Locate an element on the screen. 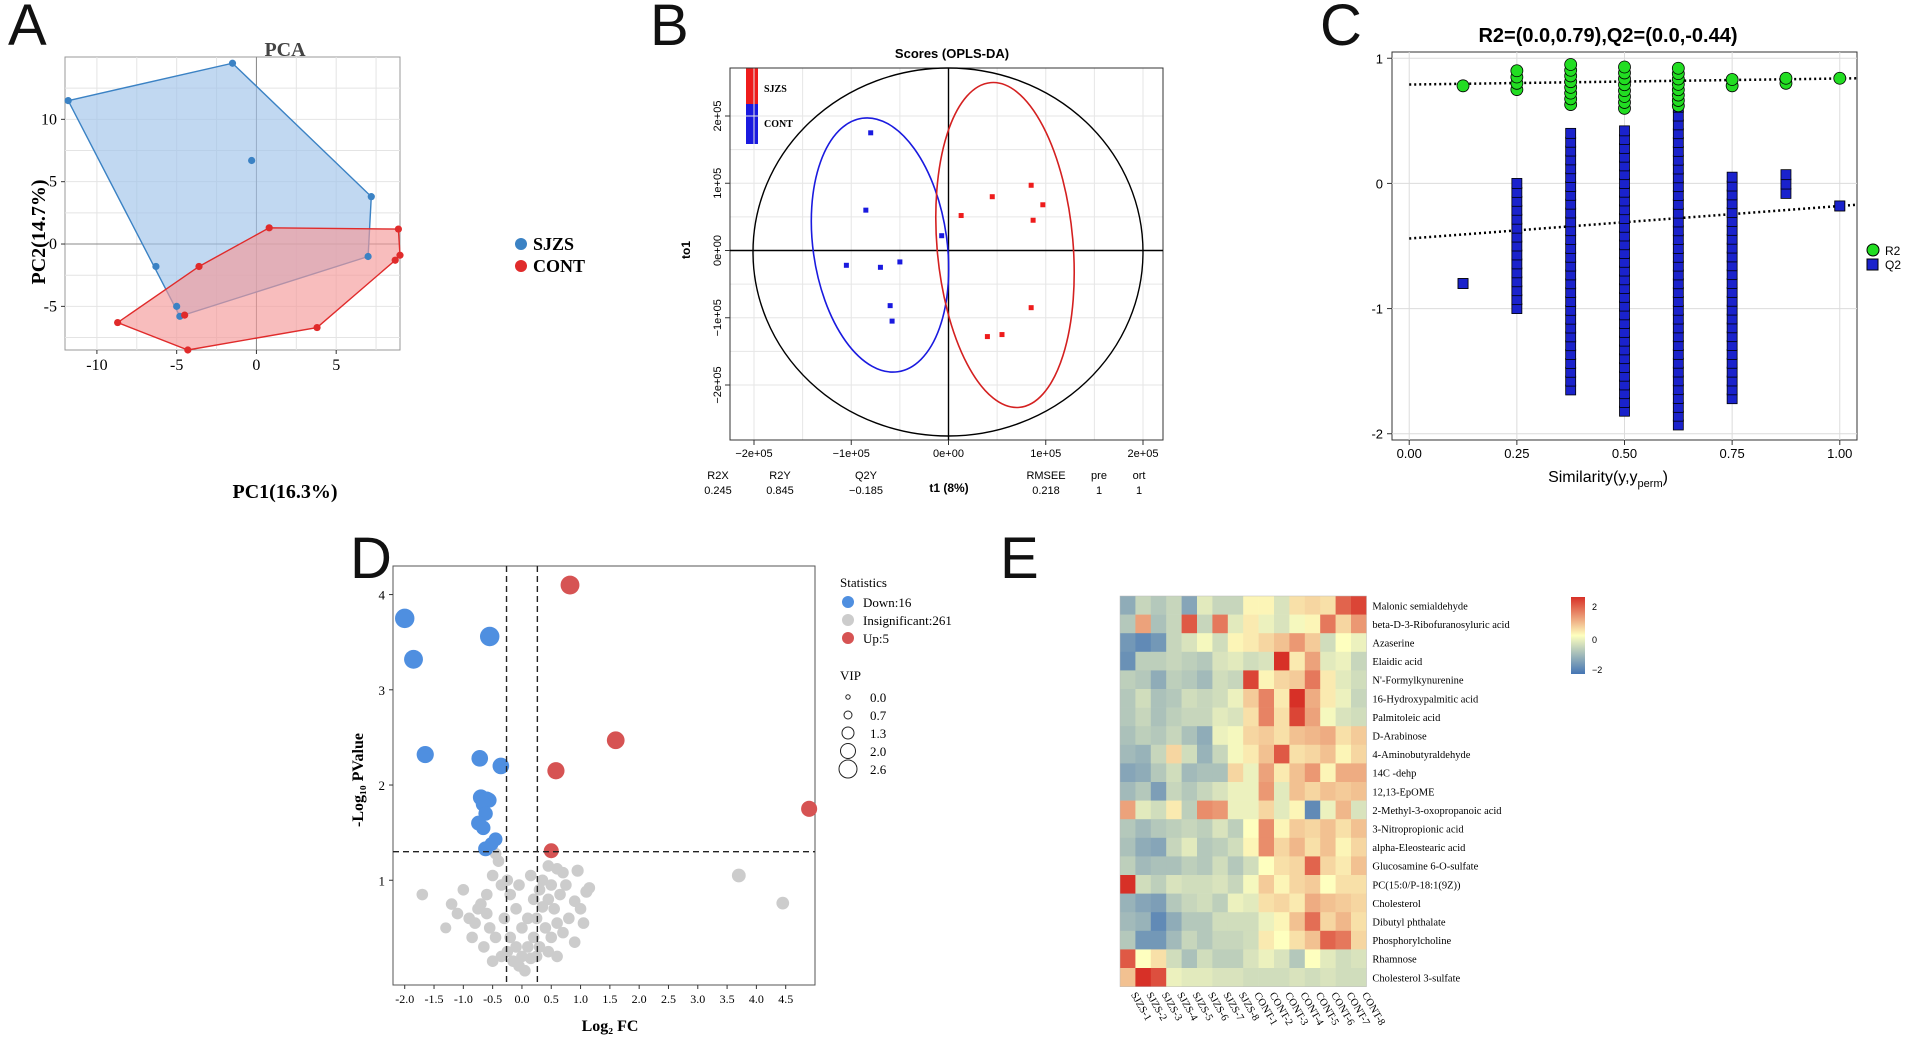  panel-d-xtick-label: 4.0 is located at coordinates (756, 999).